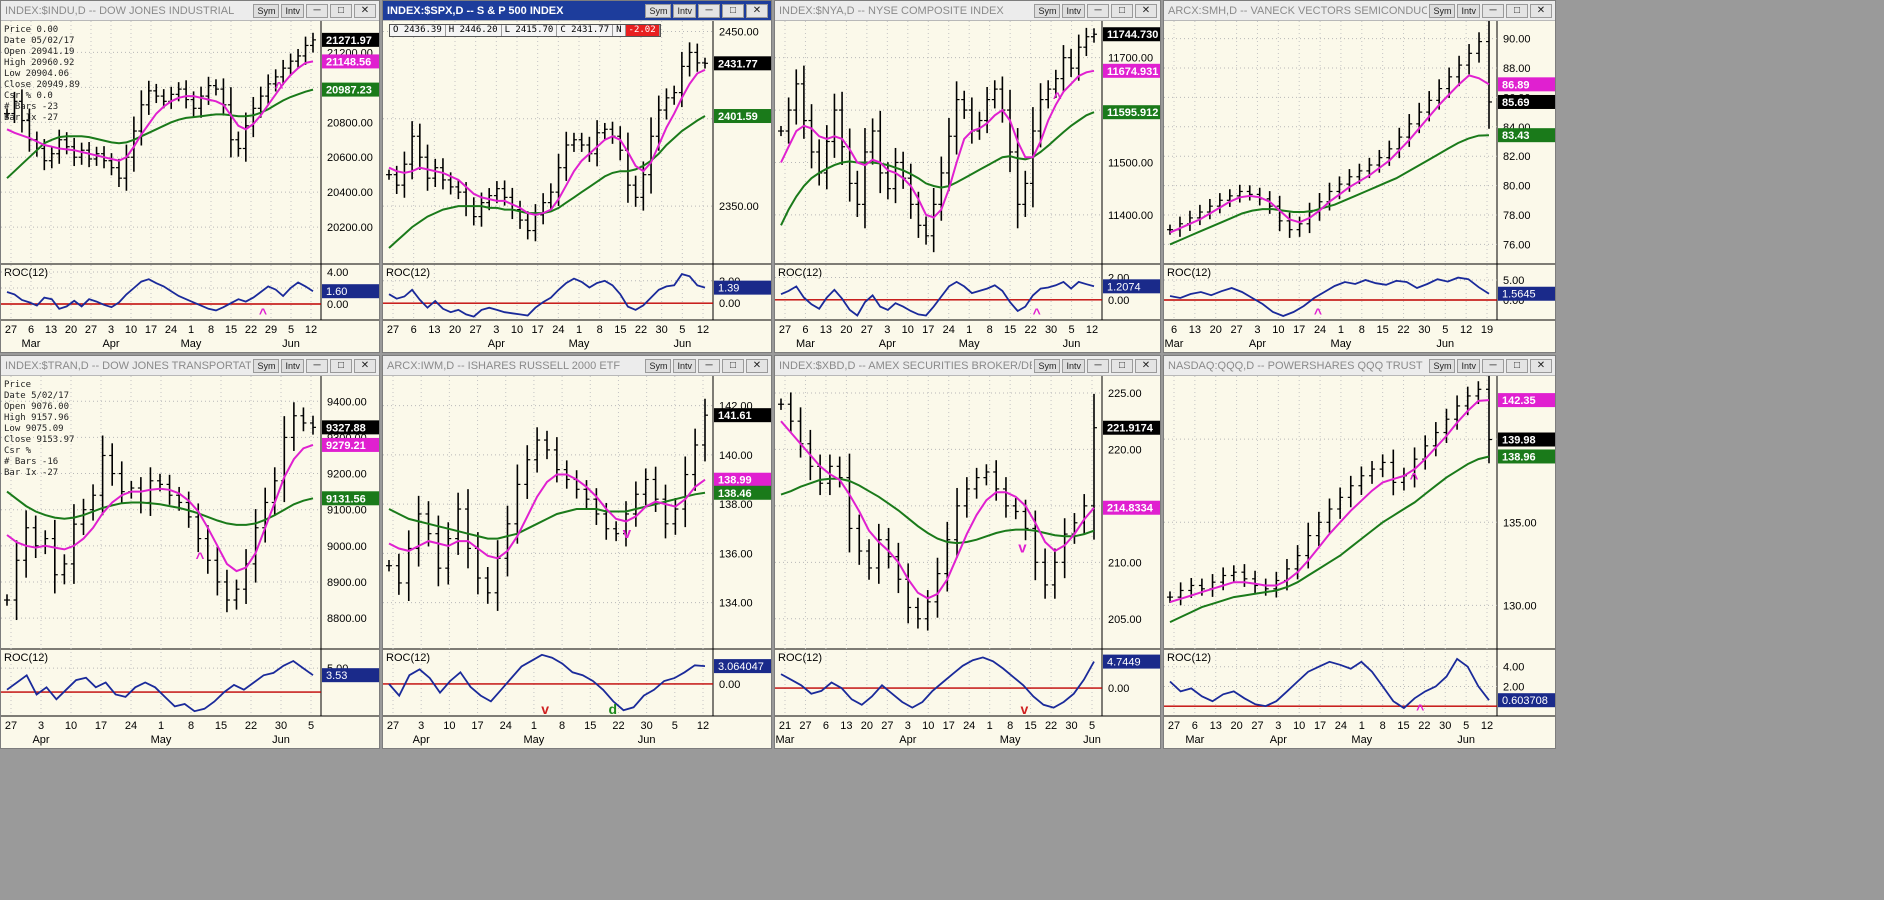  What do you see at coordinates (39, 63) in the screenshot?
I see `ohlc-row: High 20960.92` at bounding box center [39, 63].